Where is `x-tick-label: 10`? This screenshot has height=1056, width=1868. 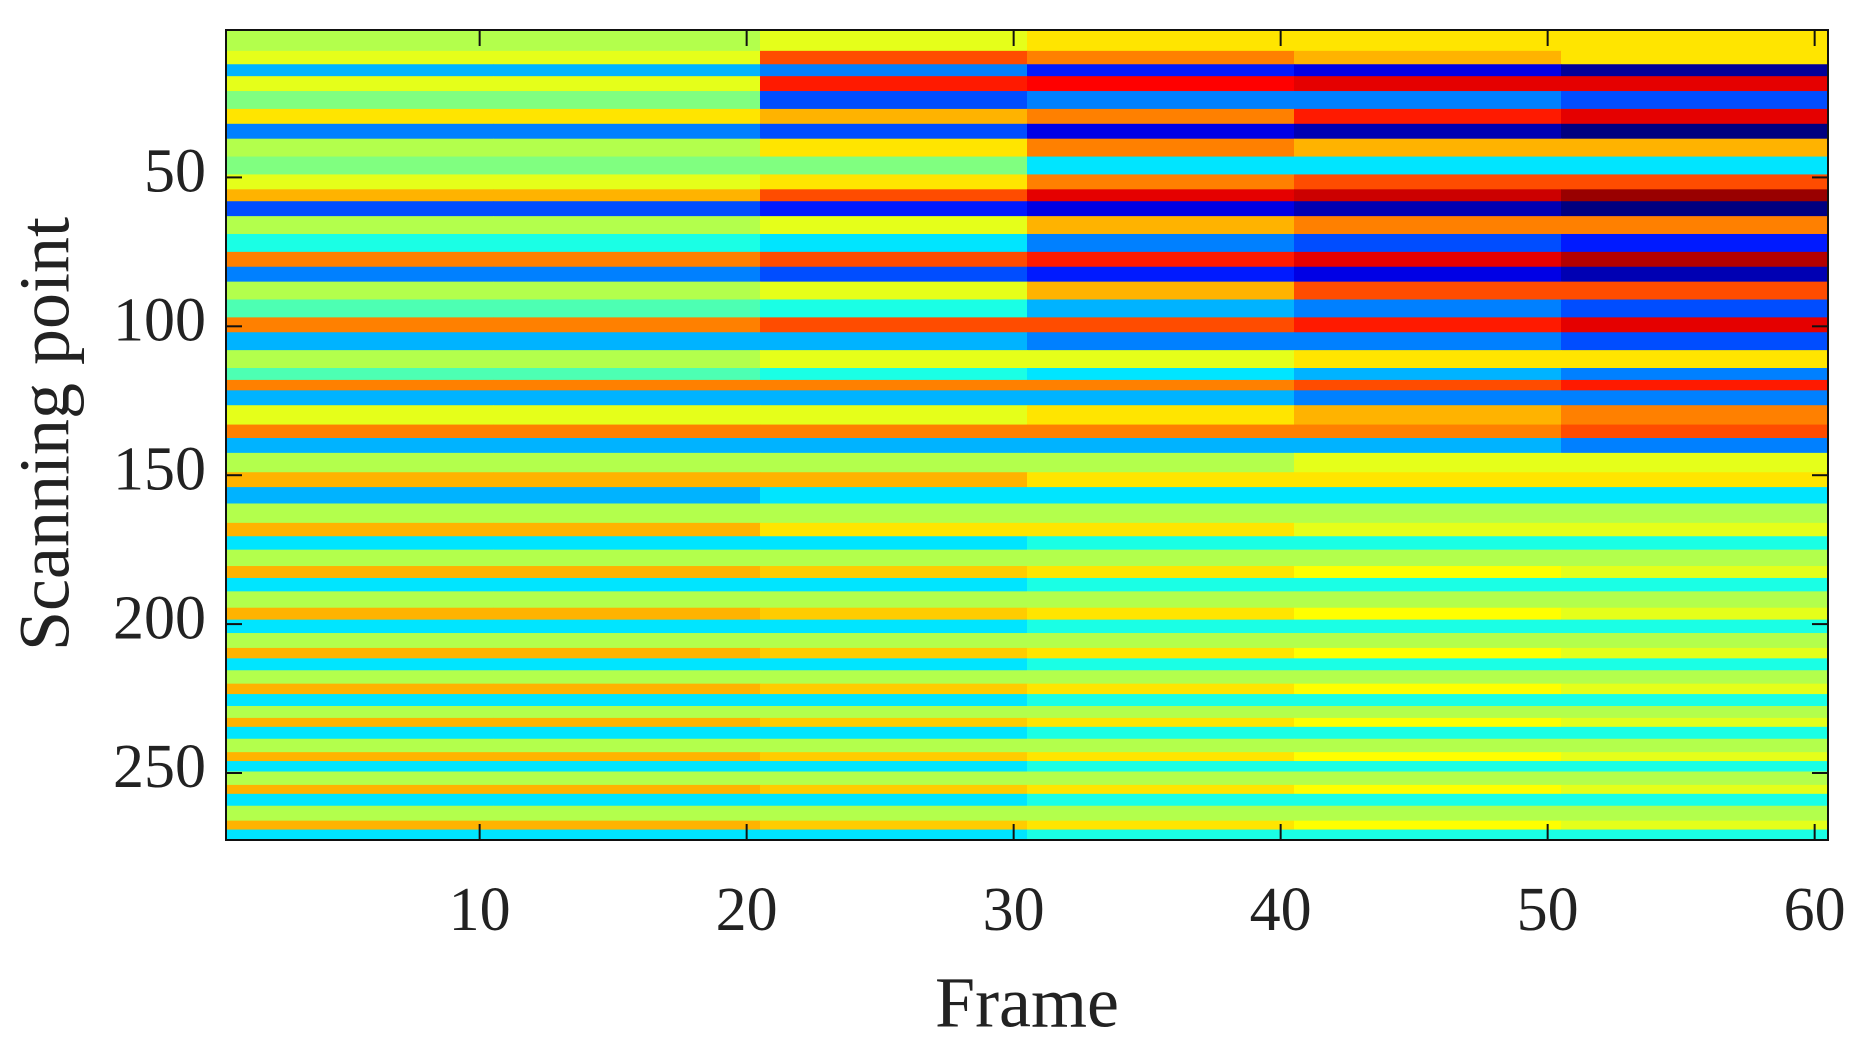
x-tick-label: 10 is located at coordinates (480, 910).